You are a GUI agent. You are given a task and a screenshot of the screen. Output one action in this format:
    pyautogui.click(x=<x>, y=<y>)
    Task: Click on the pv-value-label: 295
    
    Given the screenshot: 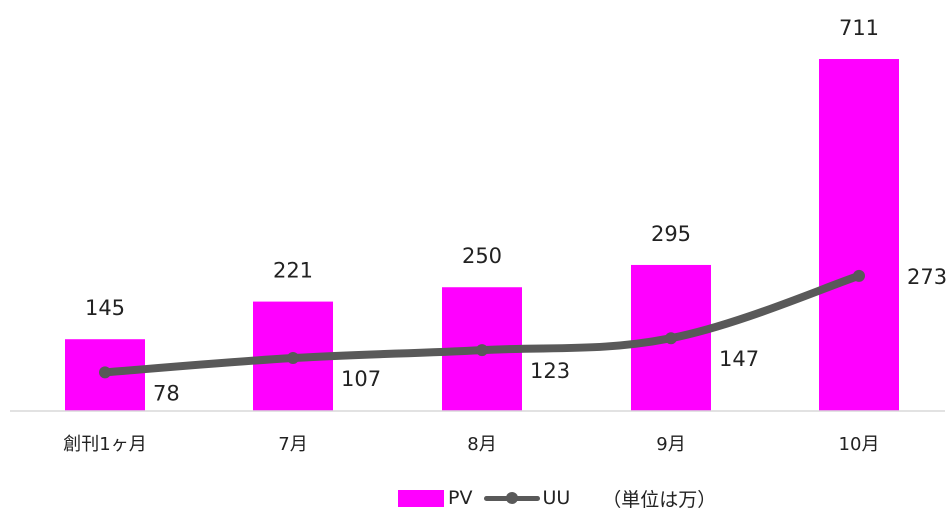 What is the action you would take?
    pyautogui.click(x=671, y=234)
    